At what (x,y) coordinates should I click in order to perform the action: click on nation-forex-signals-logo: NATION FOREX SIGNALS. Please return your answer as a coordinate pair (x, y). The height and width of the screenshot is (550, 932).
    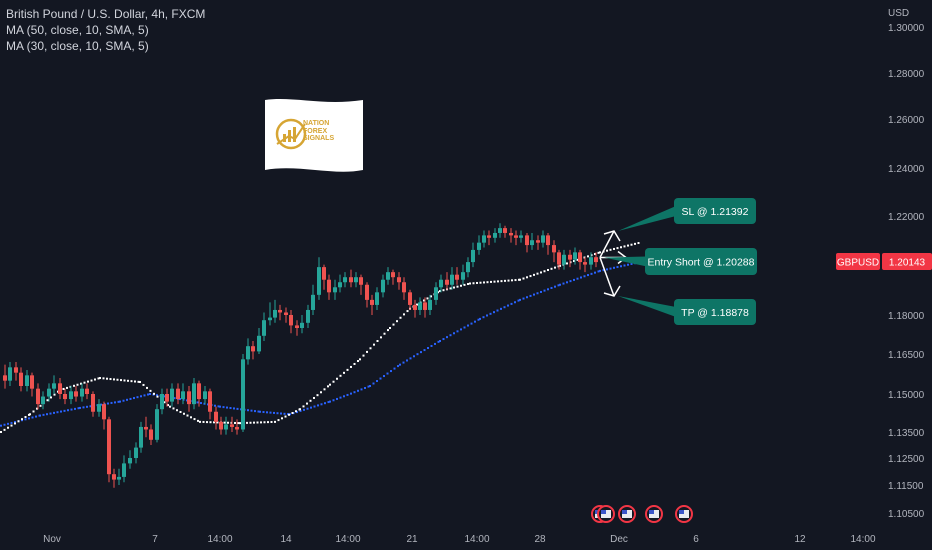
    Looking at the image, I should click on (314, 136).